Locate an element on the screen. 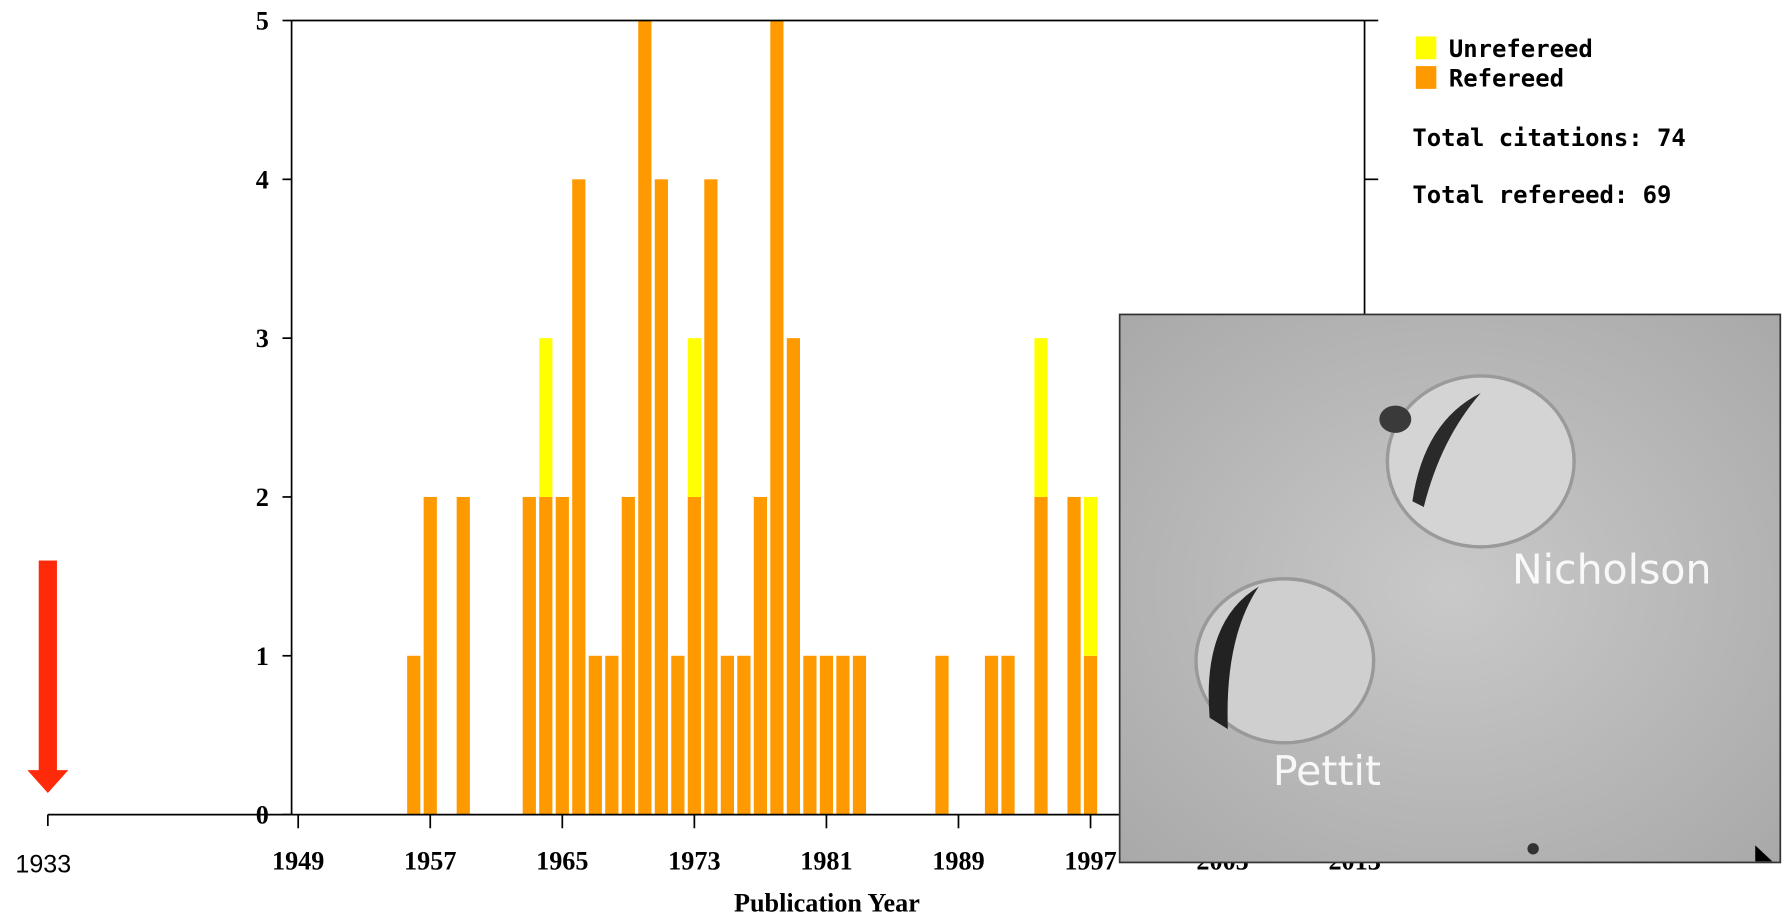  x-axis-title: Publication Year is located at coordinates (827, 902).